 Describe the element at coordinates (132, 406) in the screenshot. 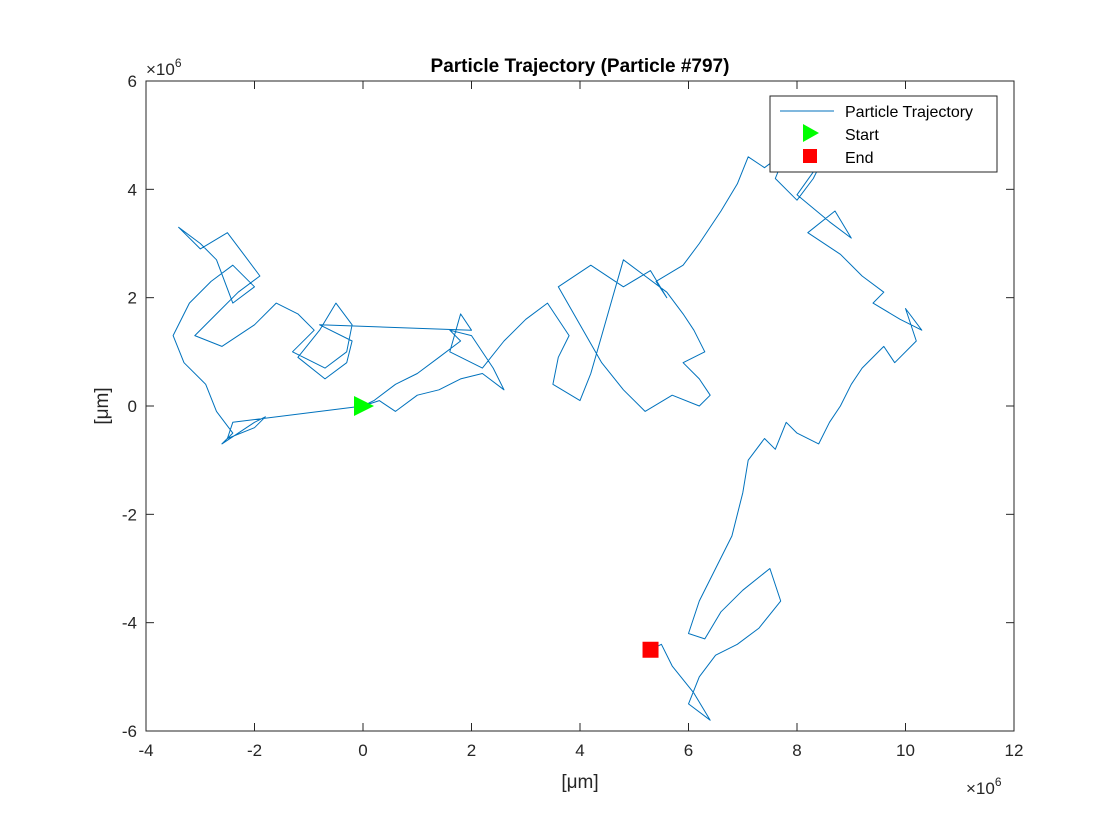

I see `y-tick-label: 0` at that location.